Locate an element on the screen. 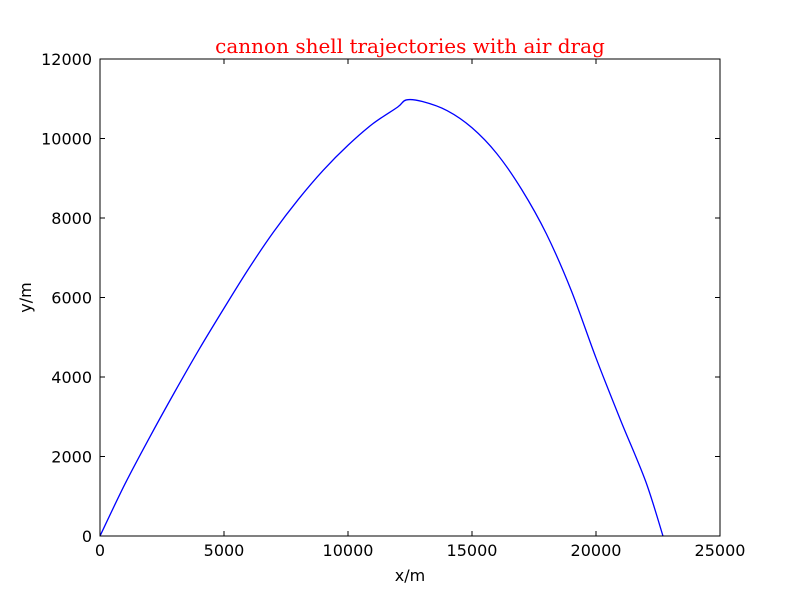 This screenshot has height=596, width=800. x-tick-label: 25000 is located at coordinates (720, 550).